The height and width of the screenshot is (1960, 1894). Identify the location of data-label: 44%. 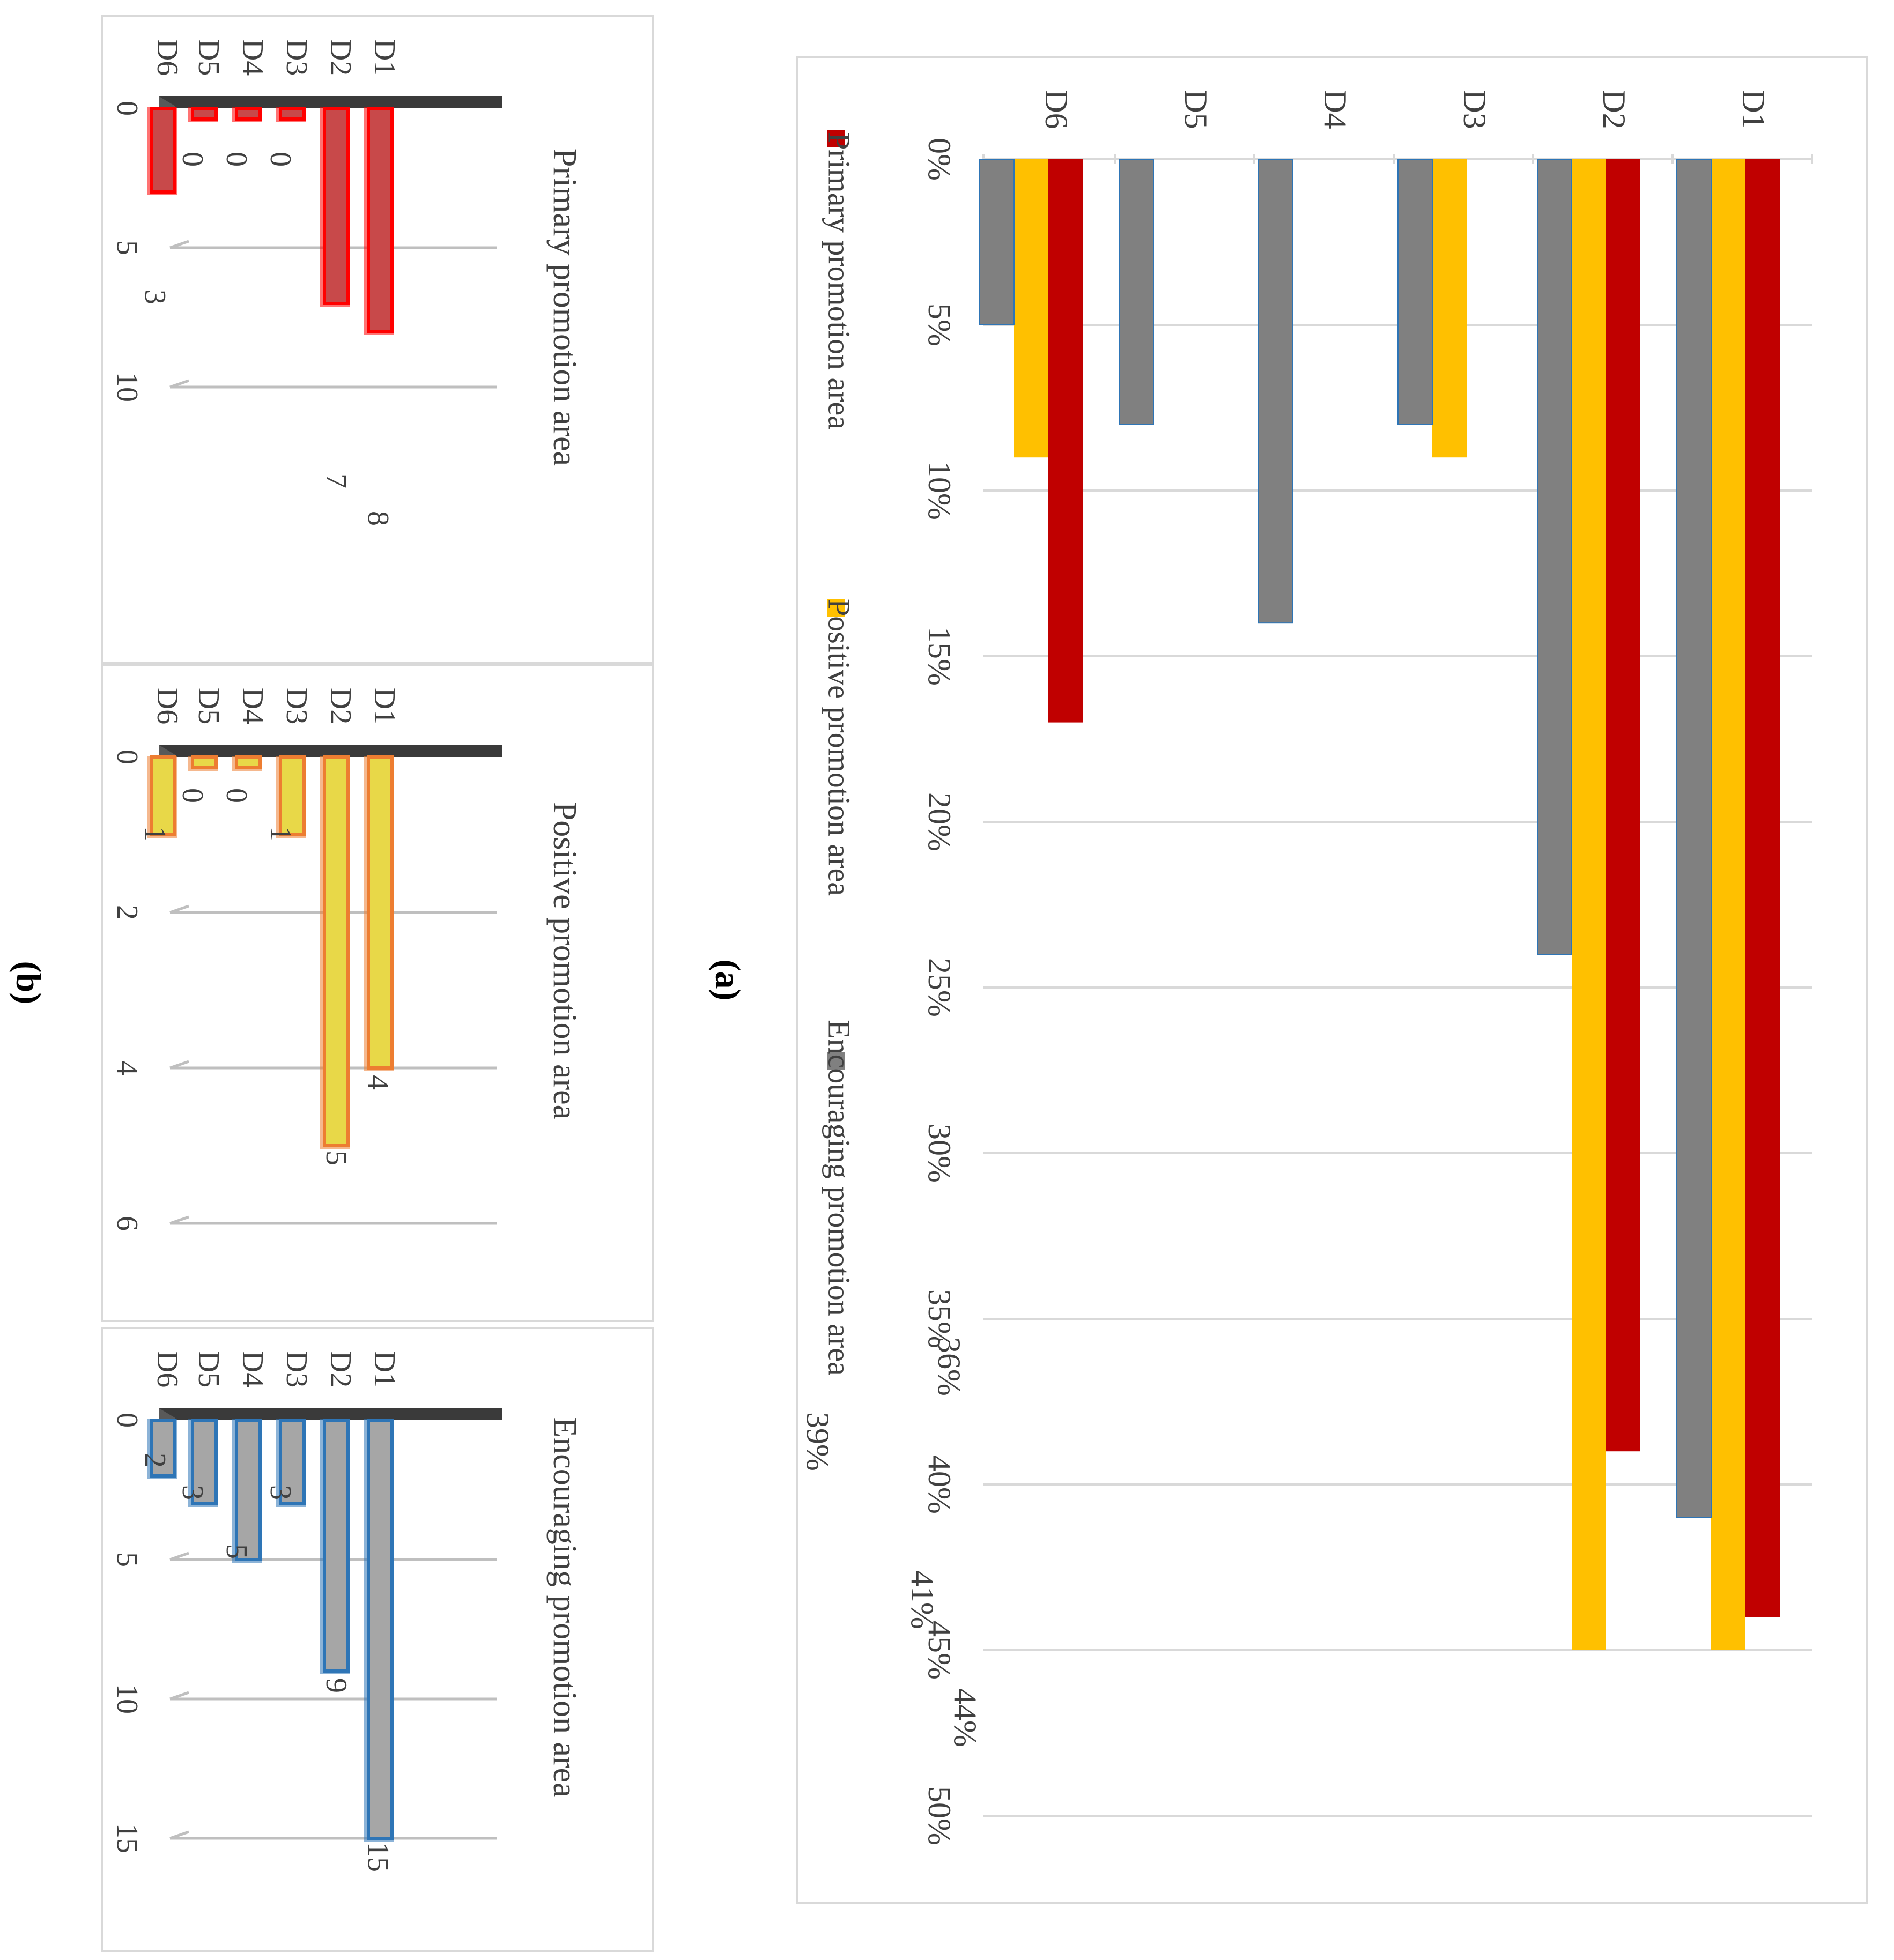
(965, 1717).